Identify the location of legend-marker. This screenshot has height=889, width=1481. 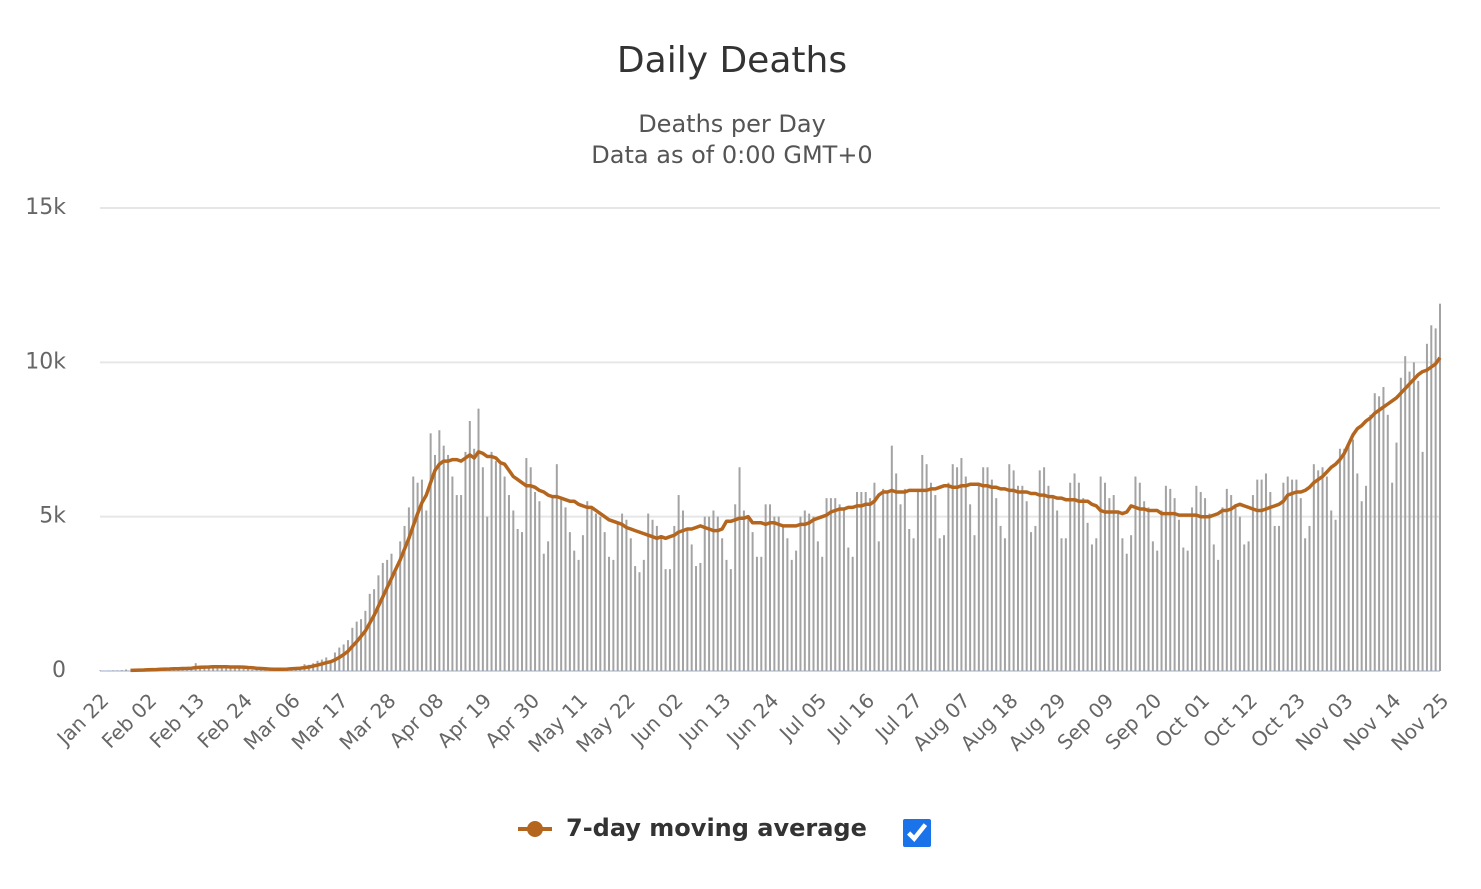
(535, 829).